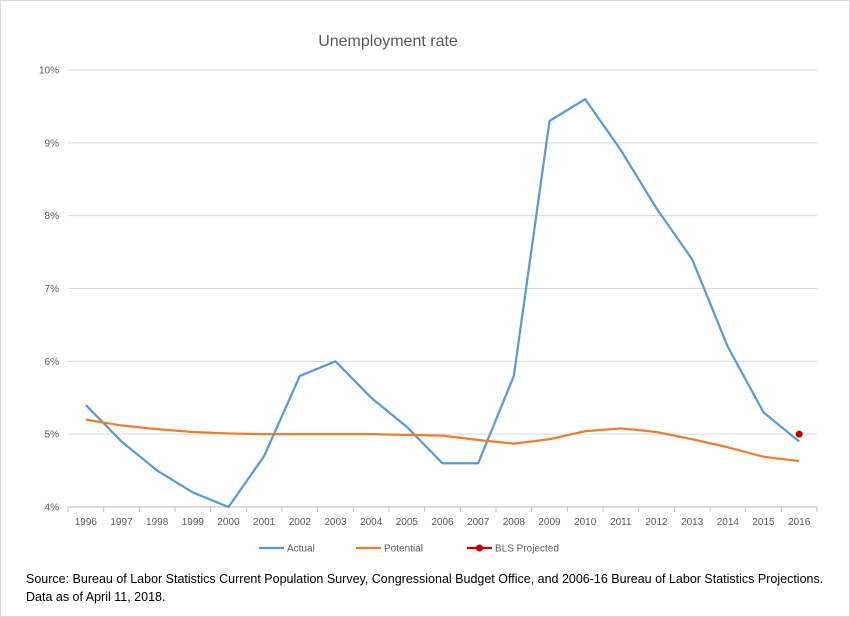 The image size is (850, 617). What do you see at coordinates (442, 509) in the screenshot?
I see `x-axis` at bounding box center [442, 509].